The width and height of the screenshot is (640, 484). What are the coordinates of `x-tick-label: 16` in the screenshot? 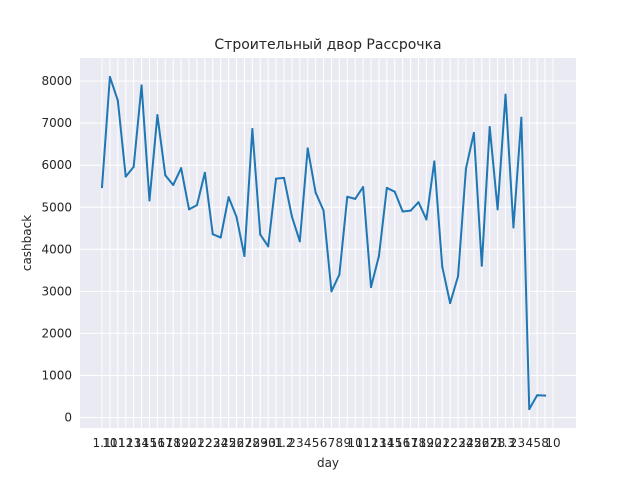 It's located at (402, 443).